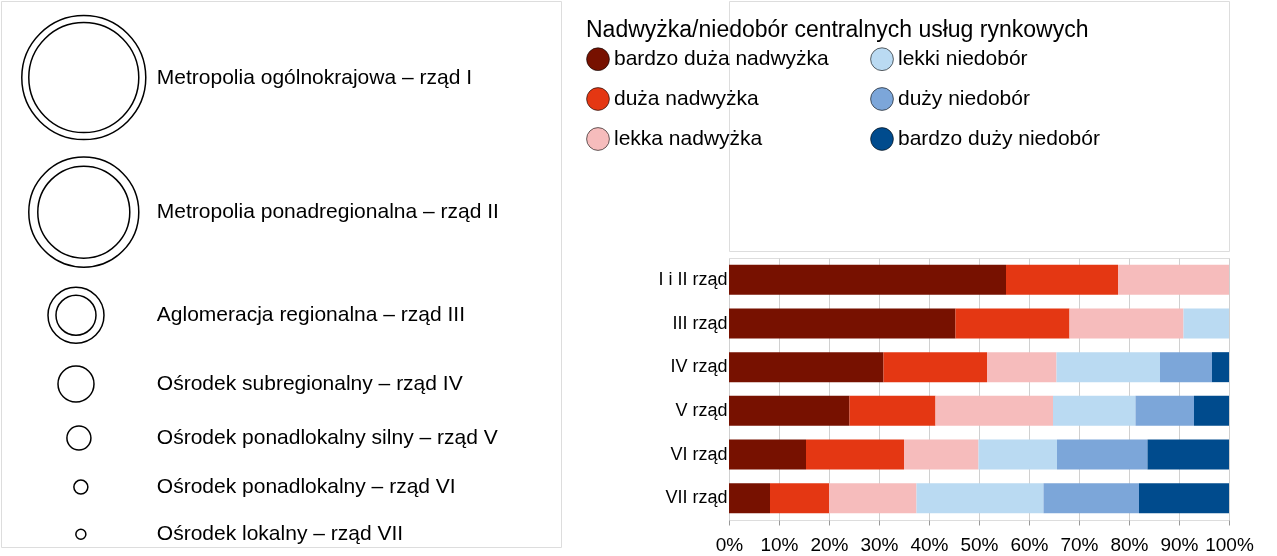 Image resolution: width=1277 pixels, height=556 pixels. Describe the element at coordinates (701, 409) in the screenshot. I see `y-tick-label: V rząd` at that location.